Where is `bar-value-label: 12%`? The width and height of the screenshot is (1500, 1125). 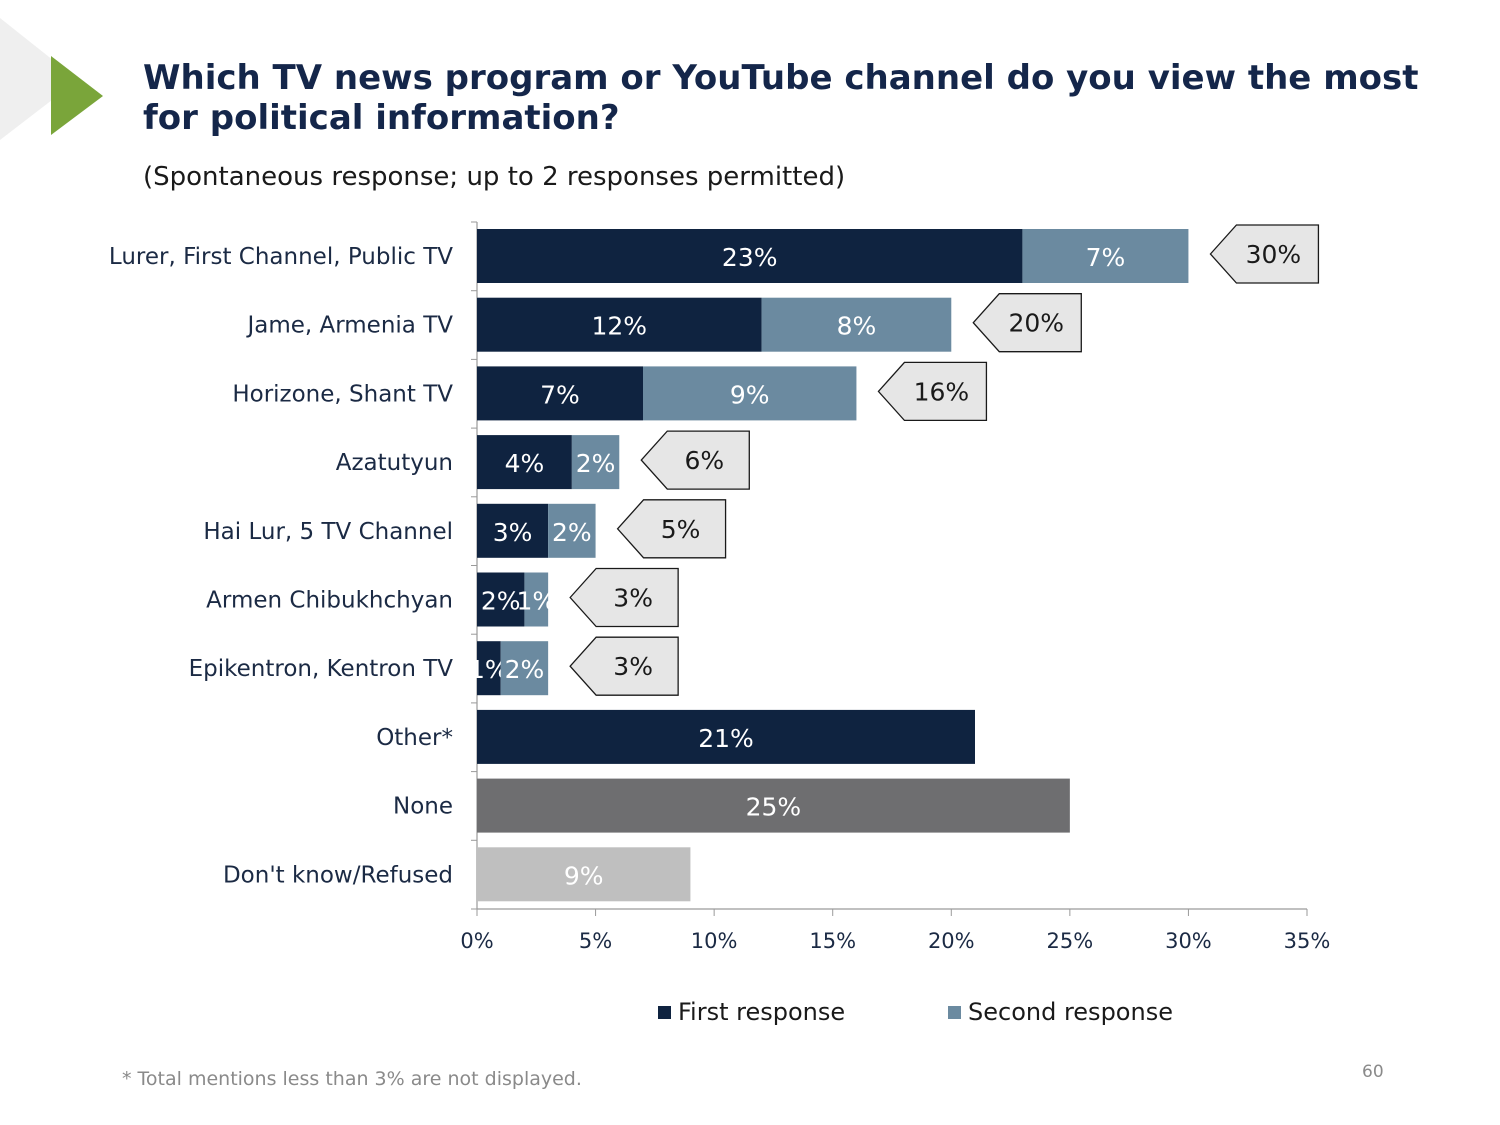
bar-value-label: 12% is located at coordinates (619, 326).